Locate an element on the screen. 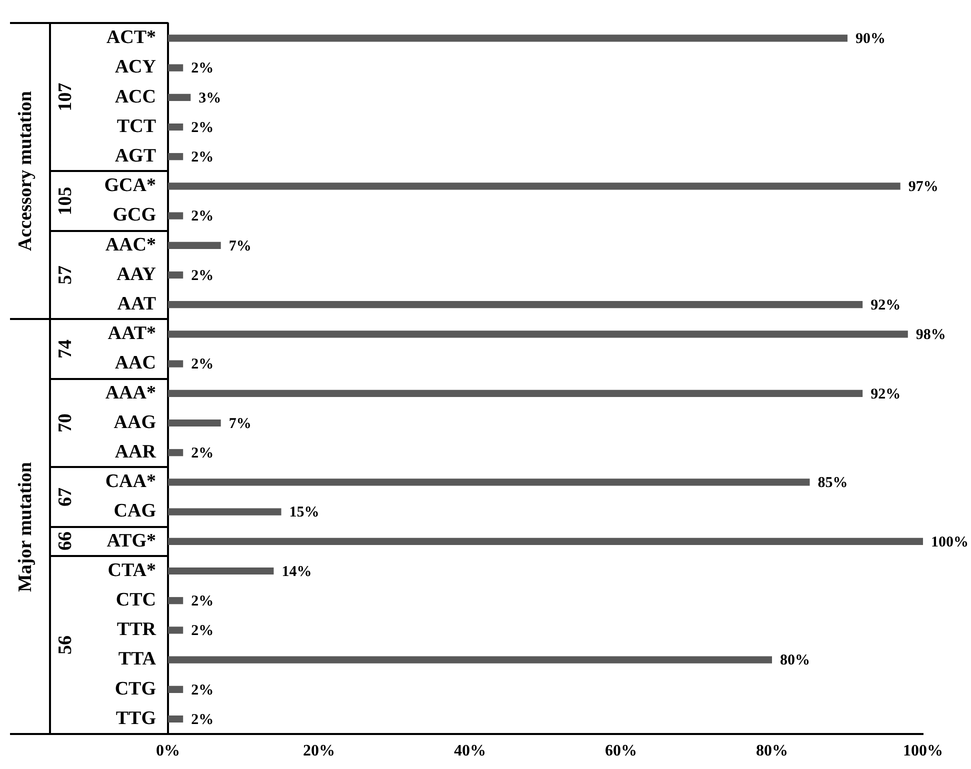  text: 70 is located at coordinates (66, 423).